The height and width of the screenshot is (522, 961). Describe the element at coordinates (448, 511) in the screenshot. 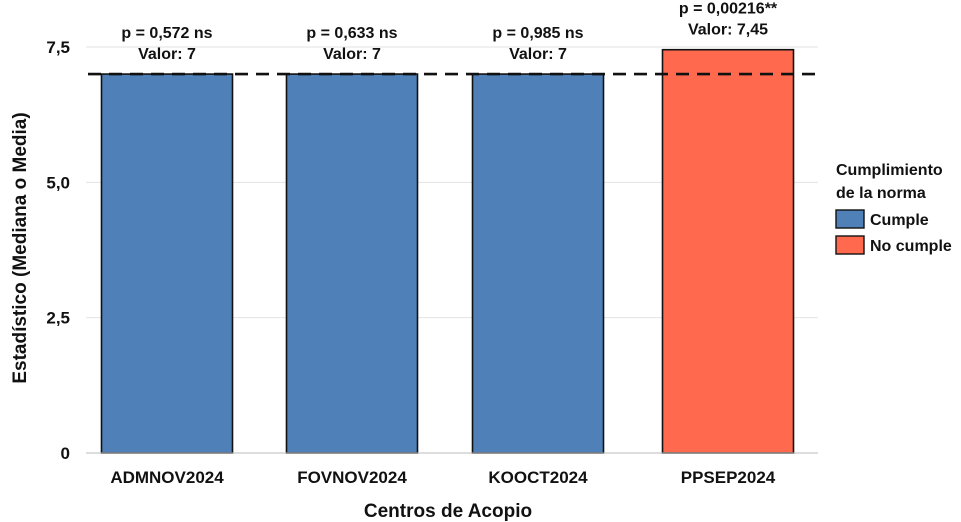

I see `x-axis-title: Centros de Acopio` at that location.